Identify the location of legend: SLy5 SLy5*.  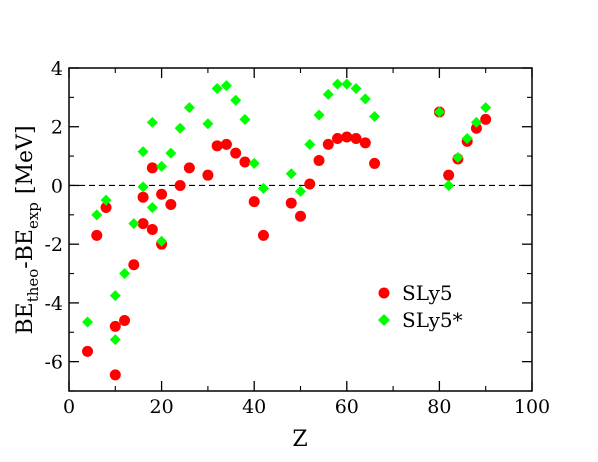
(420, 306).